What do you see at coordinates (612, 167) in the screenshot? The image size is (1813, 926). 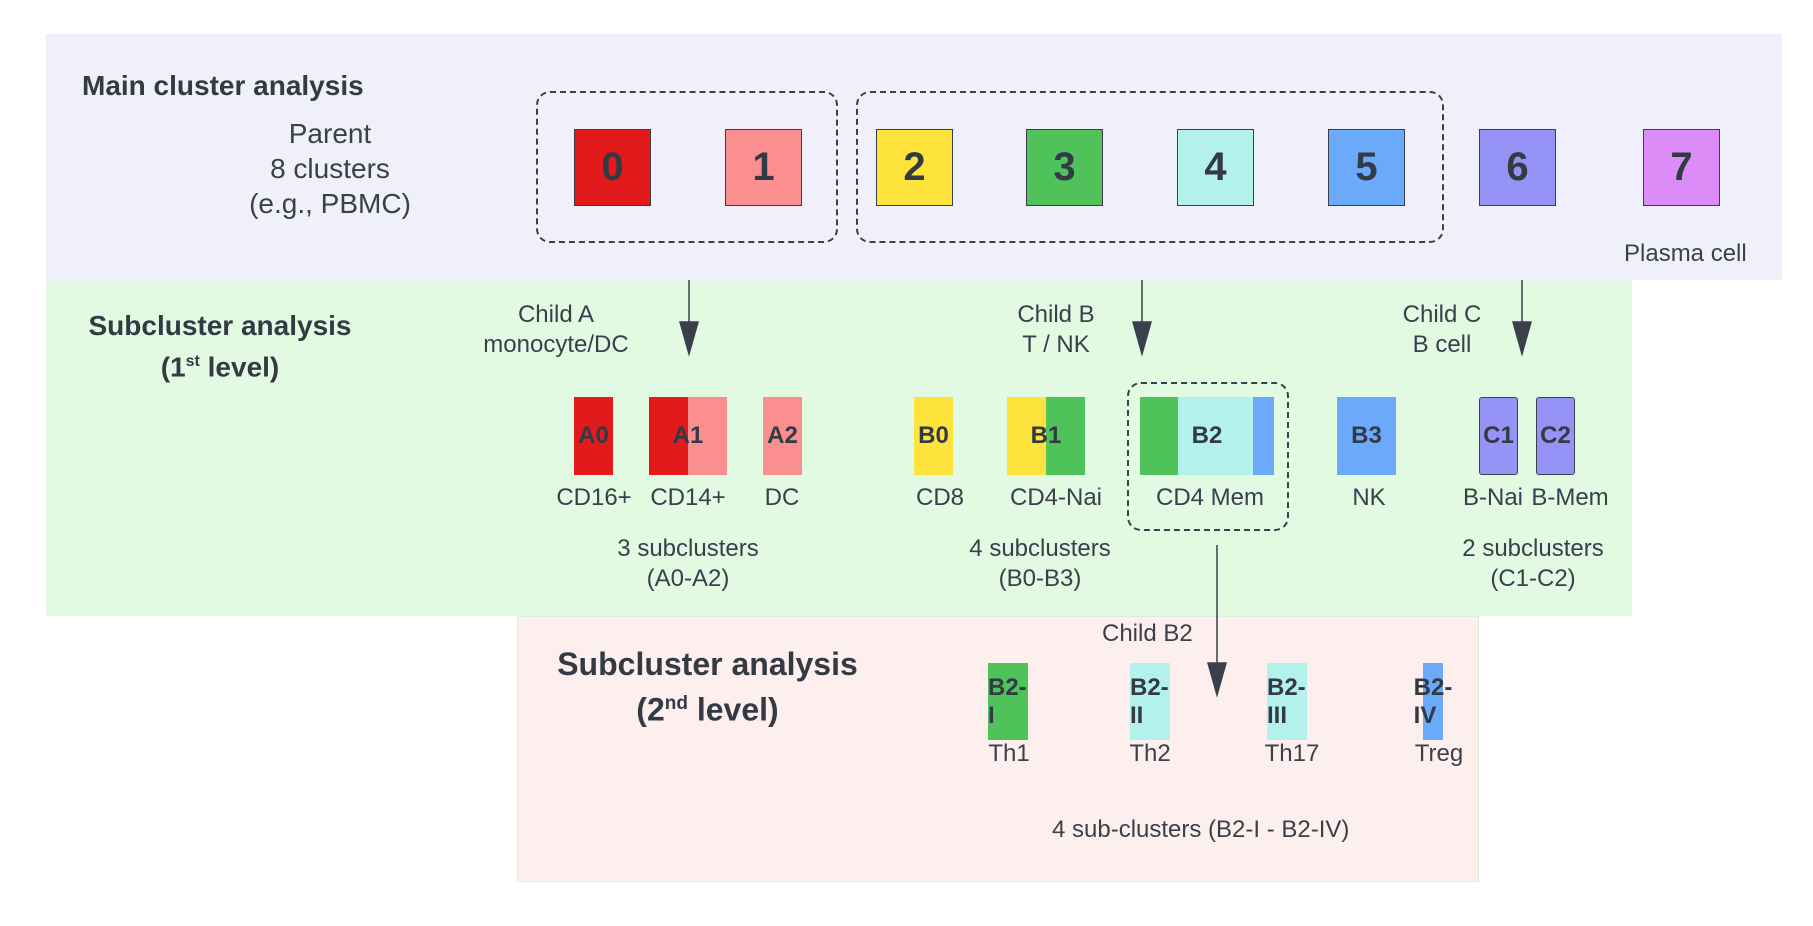 I see `cluster-box: 0` at bounding box center [612, 167].